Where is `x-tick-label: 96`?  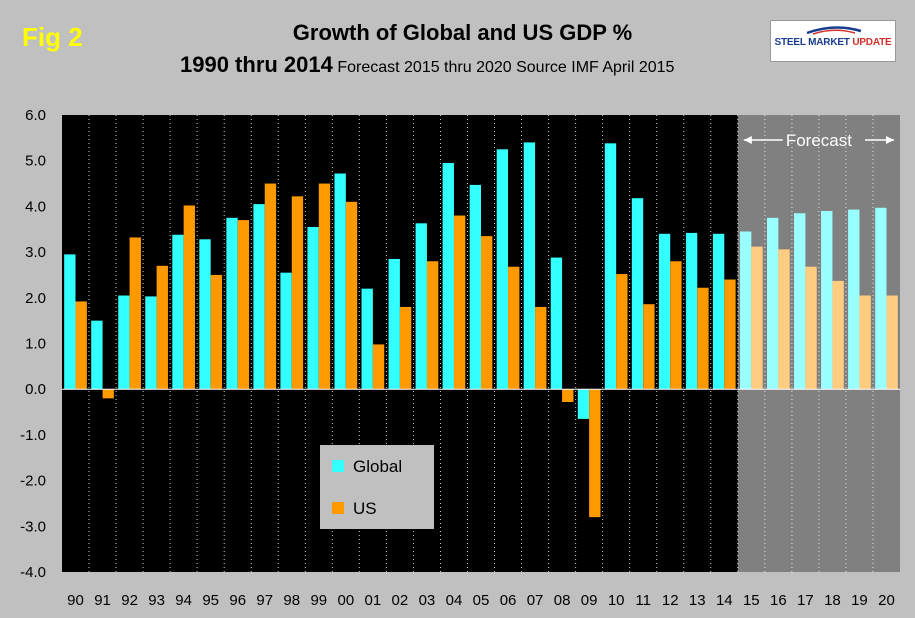
x-tick-label: 96 is located at coordinates (237, 600).